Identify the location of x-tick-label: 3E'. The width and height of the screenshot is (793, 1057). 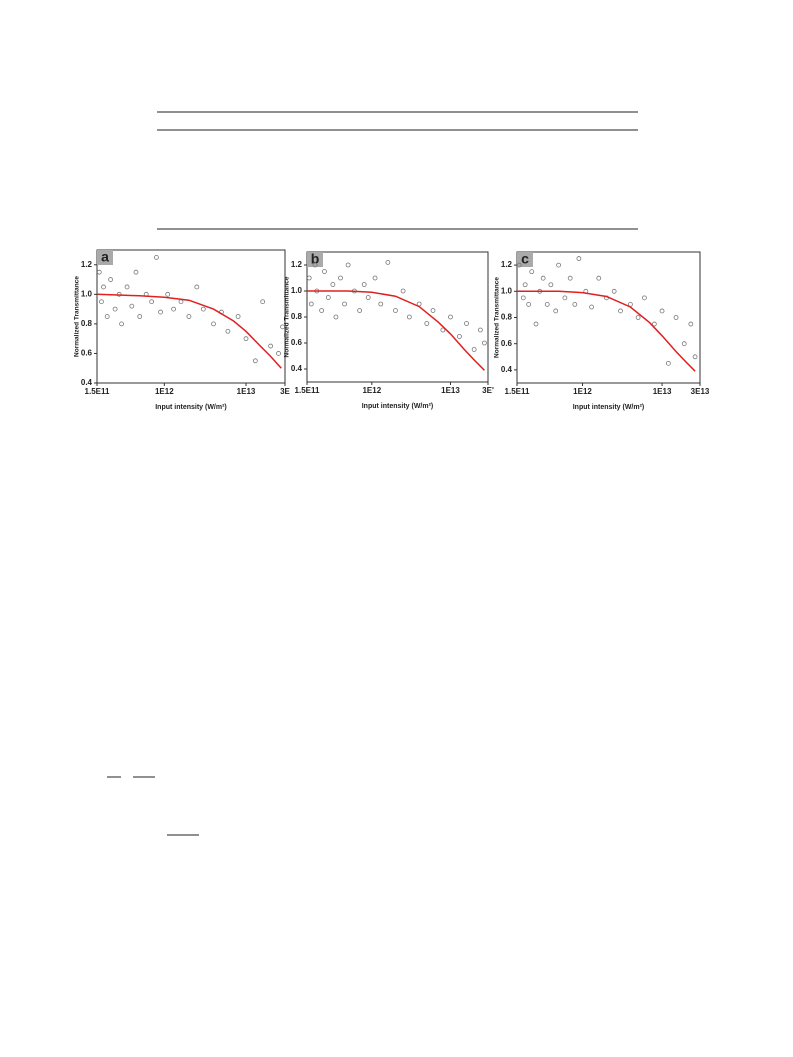
(488, 390).